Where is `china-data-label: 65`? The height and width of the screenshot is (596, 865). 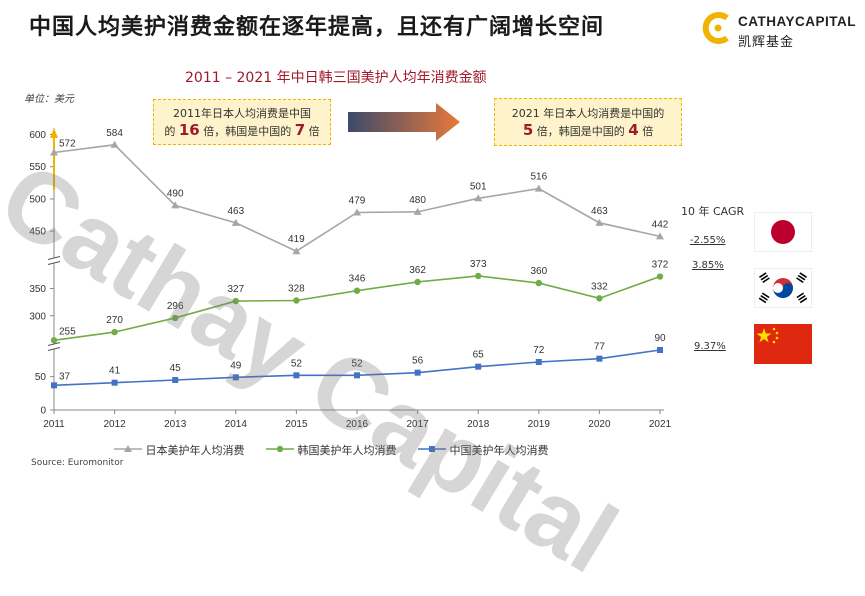 china-data-label: 65 is located at coordinates (479, 355).